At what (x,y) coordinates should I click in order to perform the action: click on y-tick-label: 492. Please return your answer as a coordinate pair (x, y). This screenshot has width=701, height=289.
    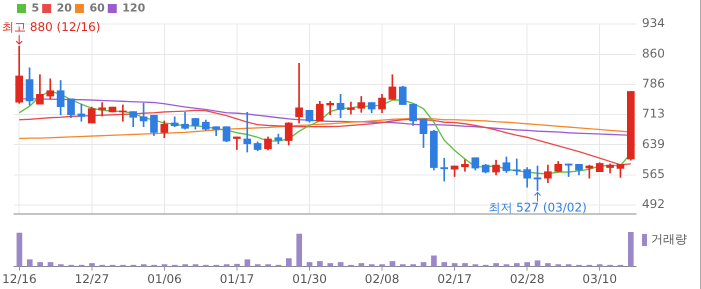
    Looking at the image, I should click on (653, 203).